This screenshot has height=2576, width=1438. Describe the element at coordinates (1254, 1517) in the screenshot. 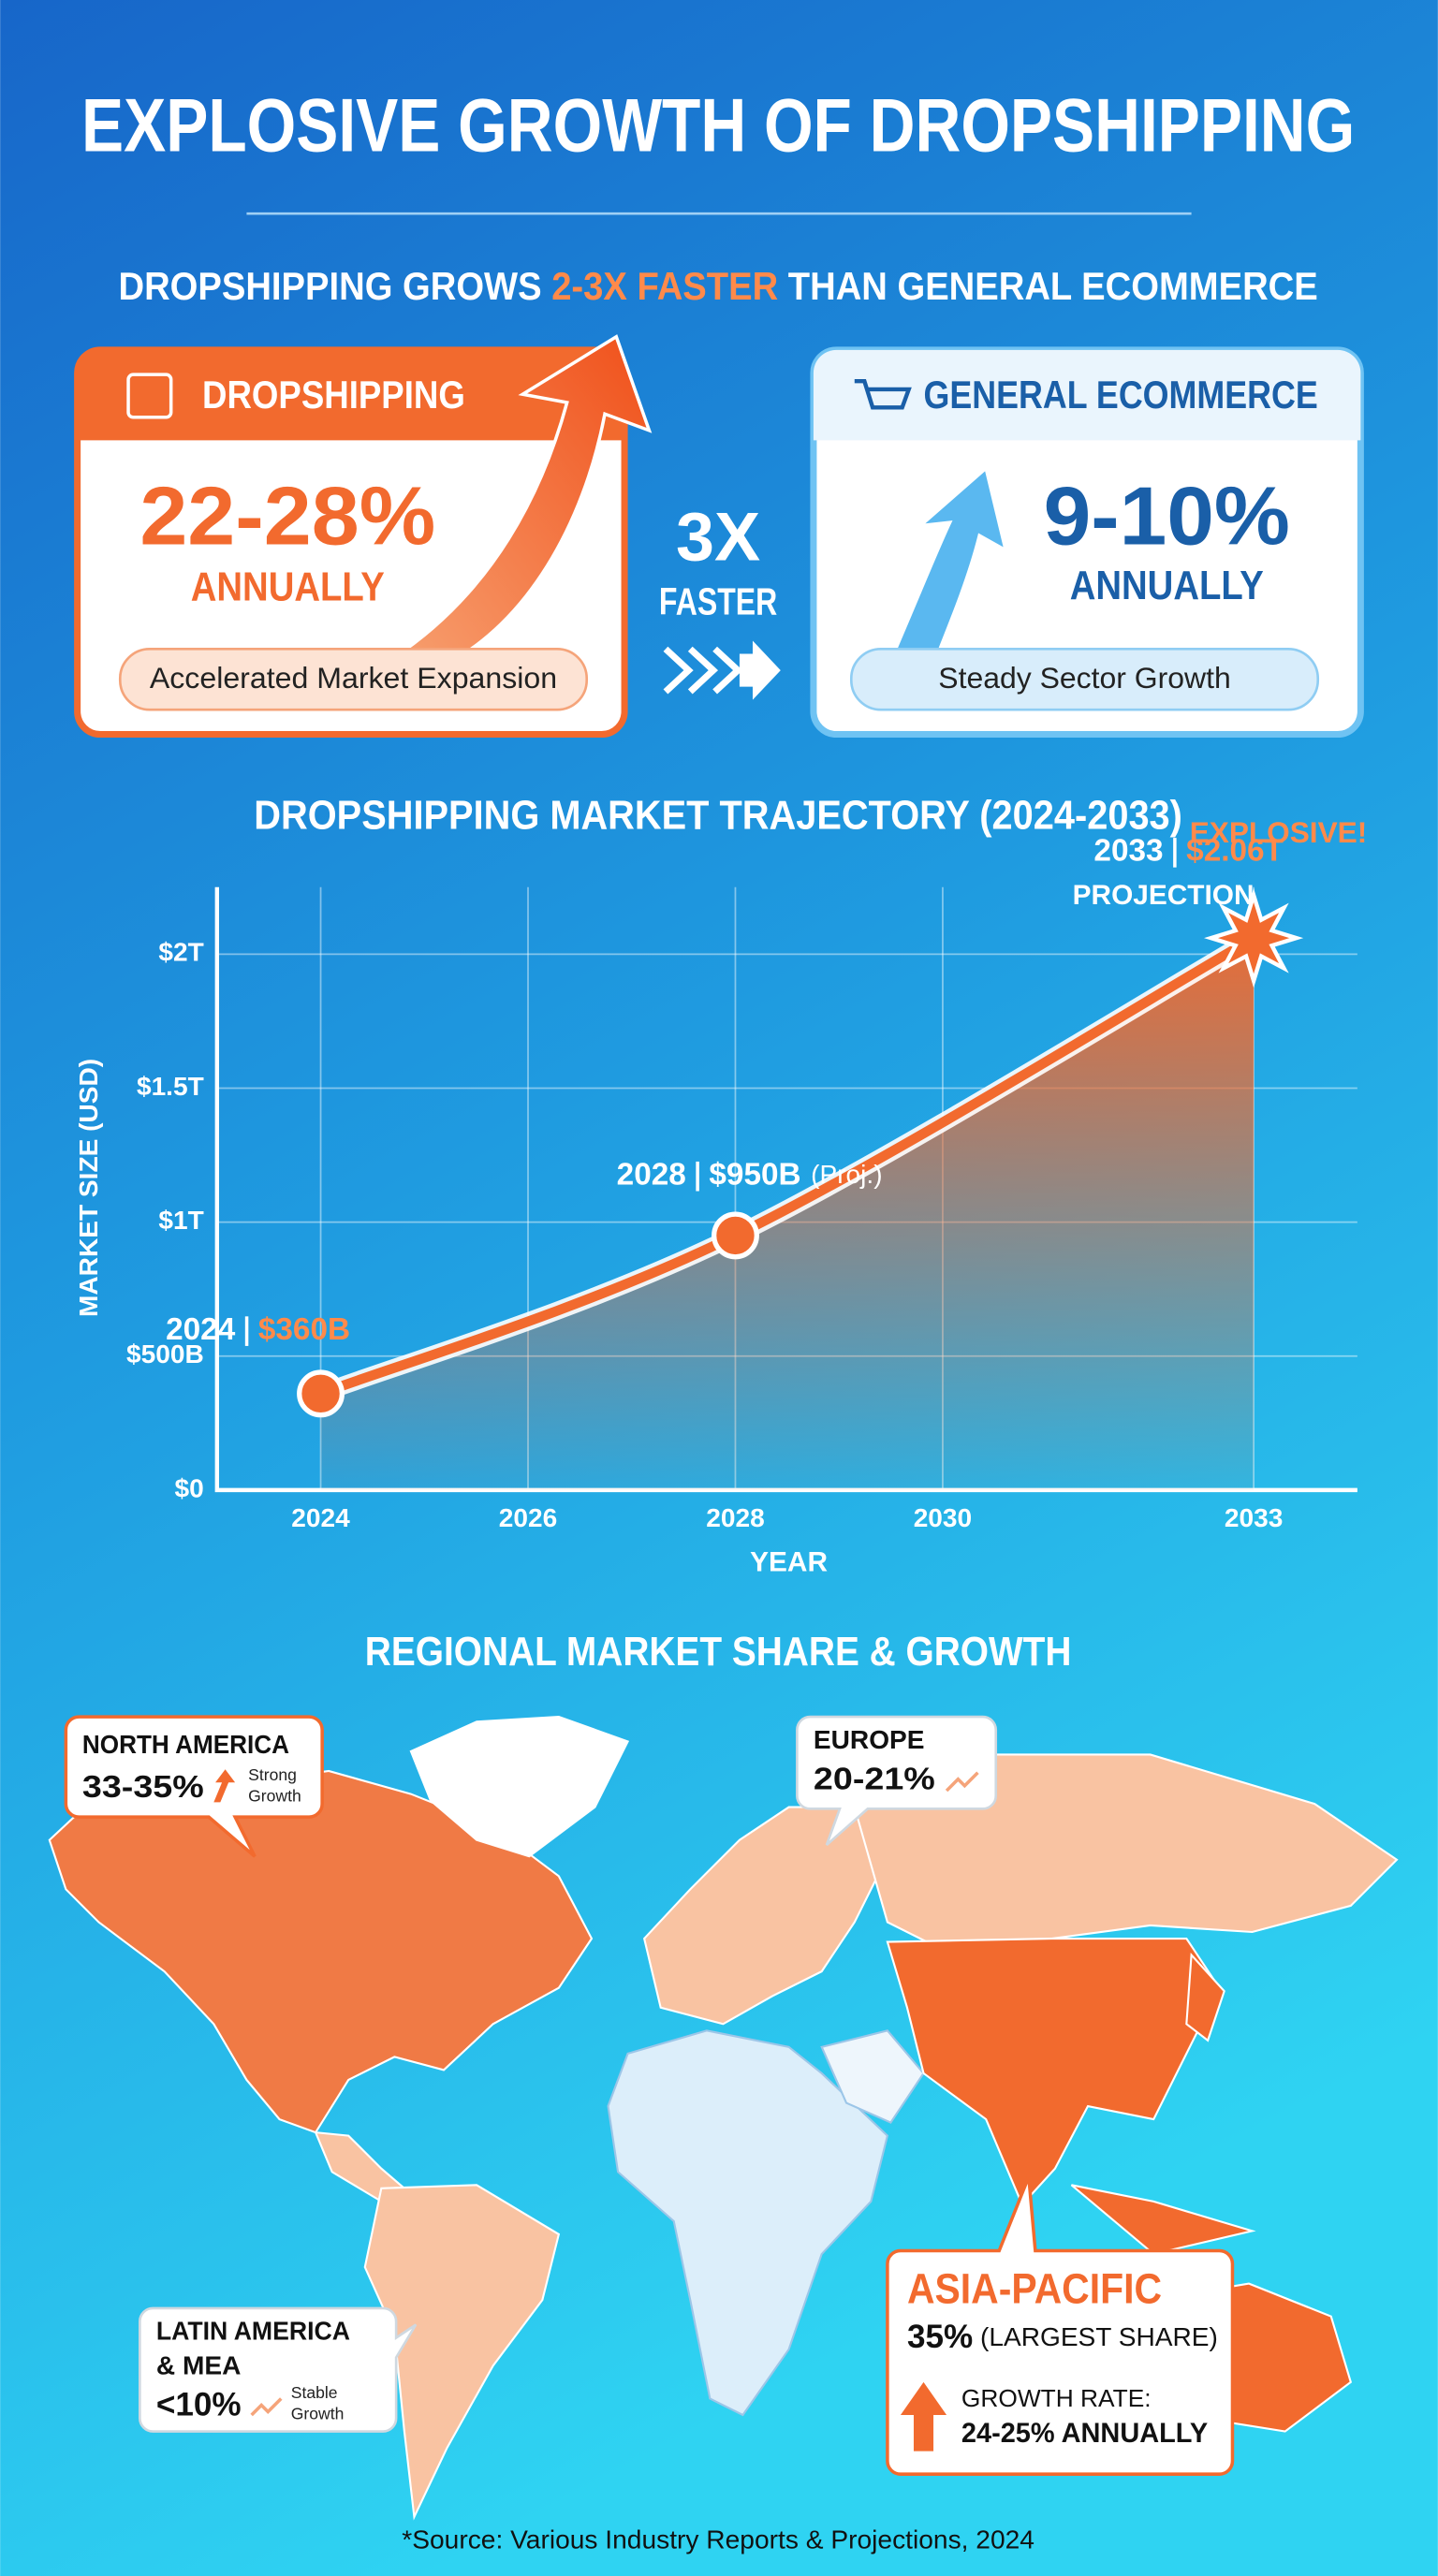

I see `x-tick-label: 2033` at that location.